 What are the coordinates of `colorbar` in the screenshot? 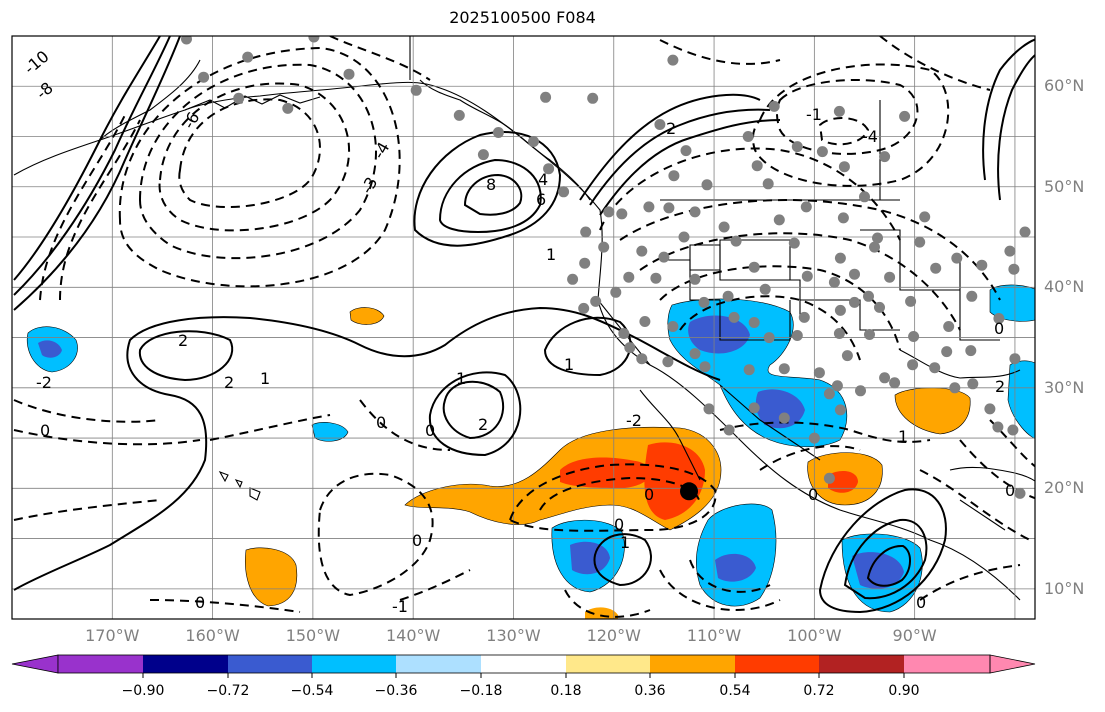 It's located at (523, 666).